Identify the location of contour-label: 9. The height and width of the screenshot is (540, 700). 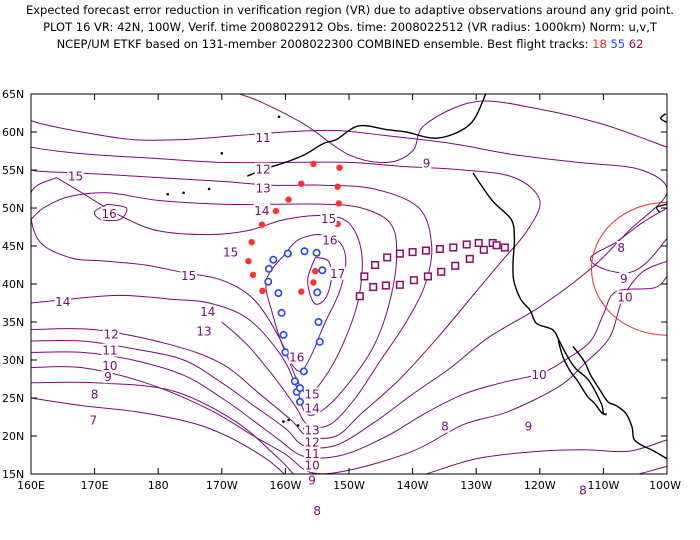
(108, 377).